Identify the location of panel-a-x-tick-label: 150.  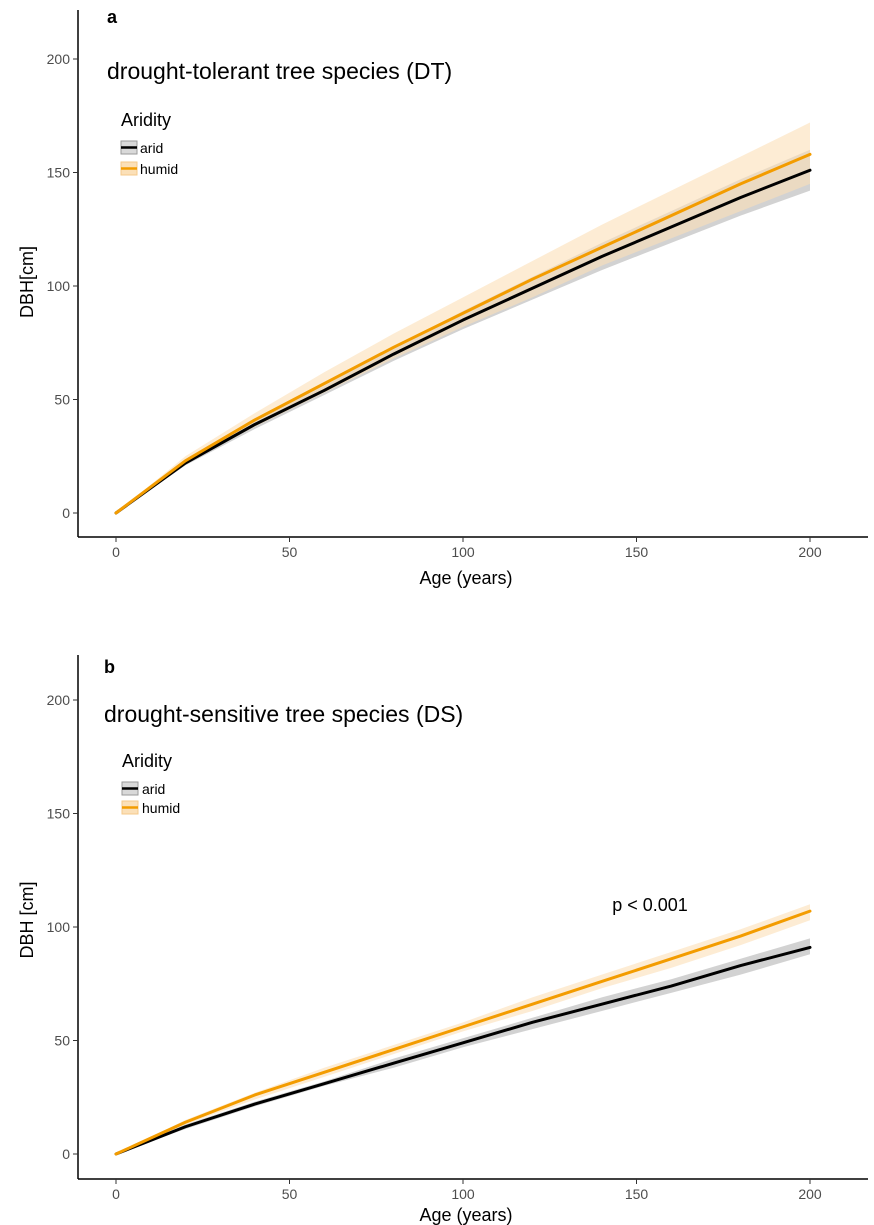
(637, 552).